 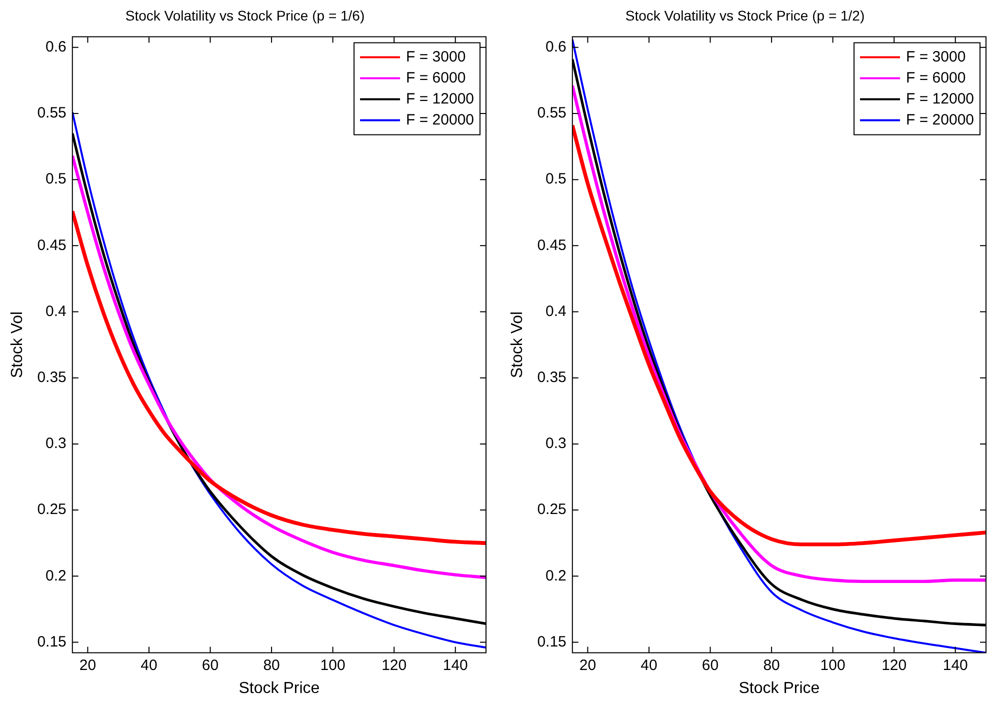 What do you see at coordinates (245, 15) in the screenshot?
I see `chart-title: Stock Volatility vs Stock Price (p = 1/6)` at bounding box center [245, 15].